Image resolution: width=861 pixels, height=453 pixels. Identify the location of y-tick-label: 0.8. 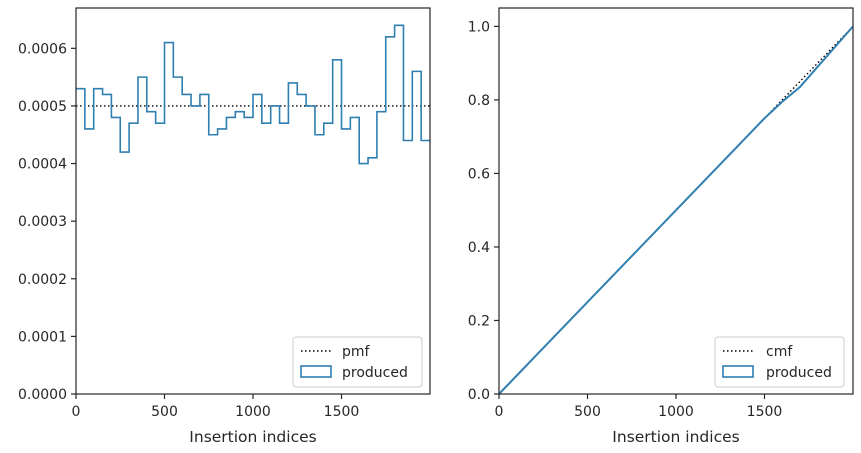
(479, 101).